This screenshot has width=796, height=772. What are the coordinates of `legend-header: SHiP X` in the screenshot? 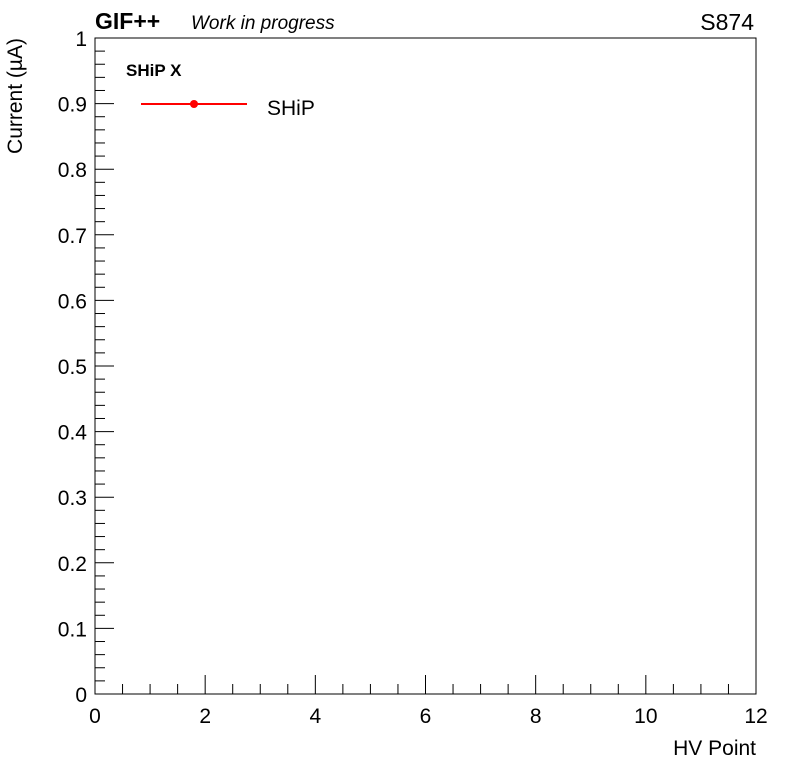 It's located at (154, 70).